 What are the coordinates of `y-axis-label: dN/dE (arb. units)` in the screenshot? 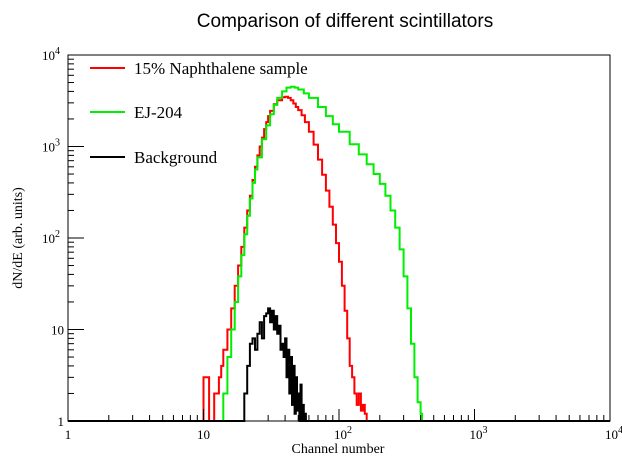 It's located at (18, 238).